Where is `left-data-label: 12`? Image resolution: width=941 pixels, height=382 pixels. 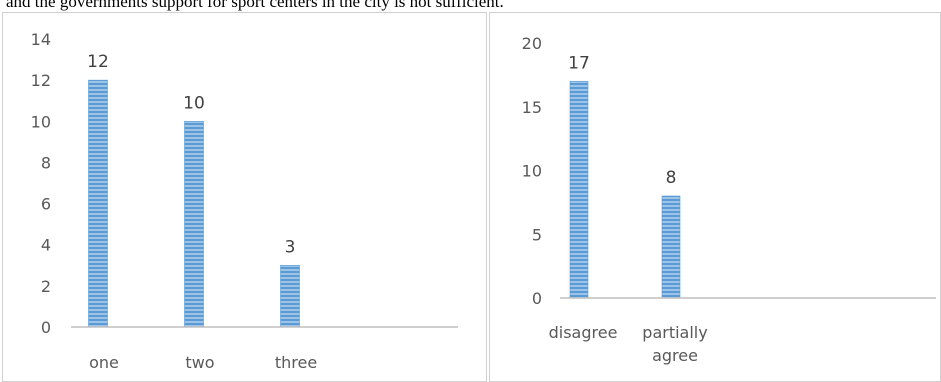 left-data-label: 12 is located at coordinates (98, 62).